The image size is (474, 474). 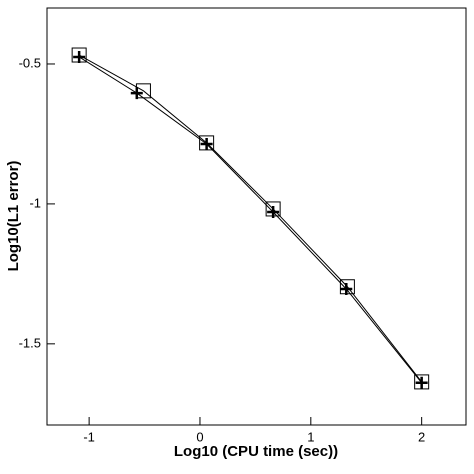 I want to click on x-tick-label: 2, so click(x=421, y=436).